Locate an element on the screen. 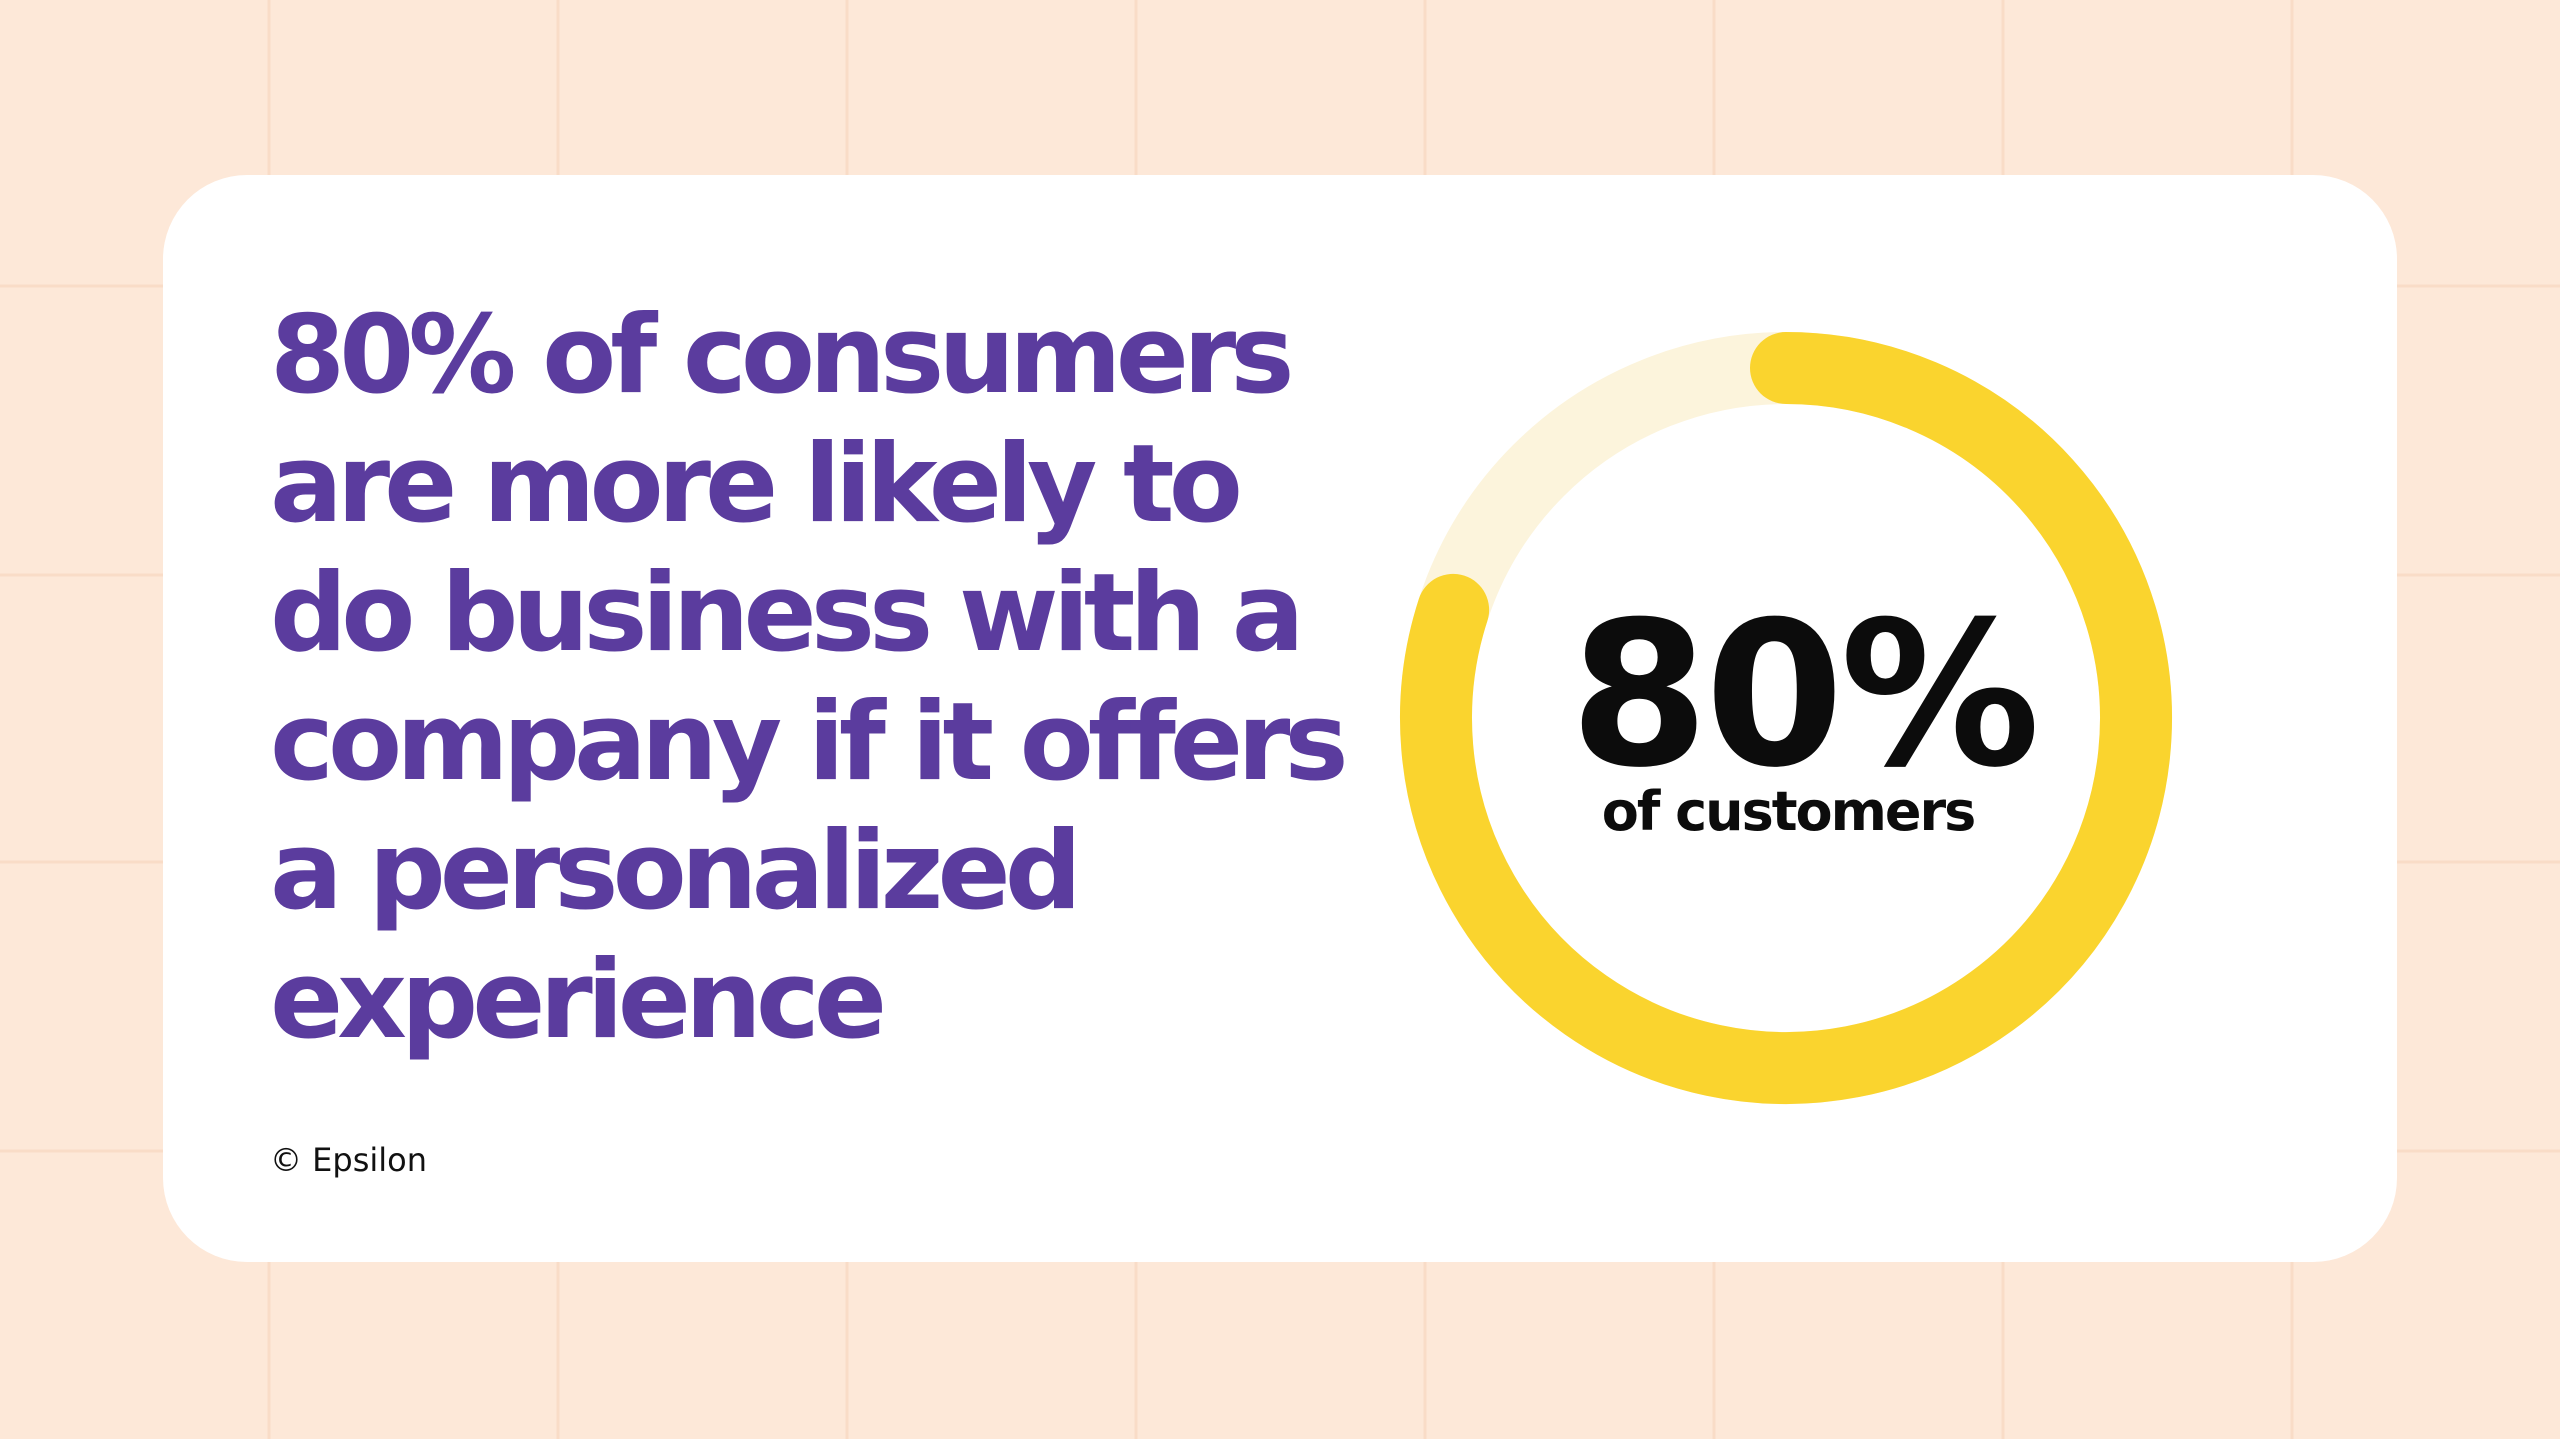 The image size is (2560, 1439). headline-line: 80% of consumers is located at coordinates (780, 355).